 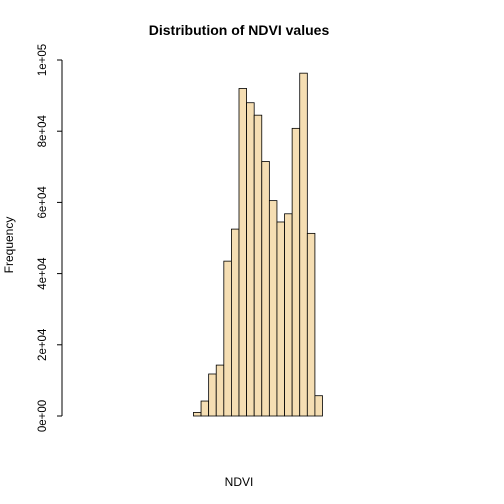 I want to click on y-tick-label: 6e+04, so click(x=43, y=202).